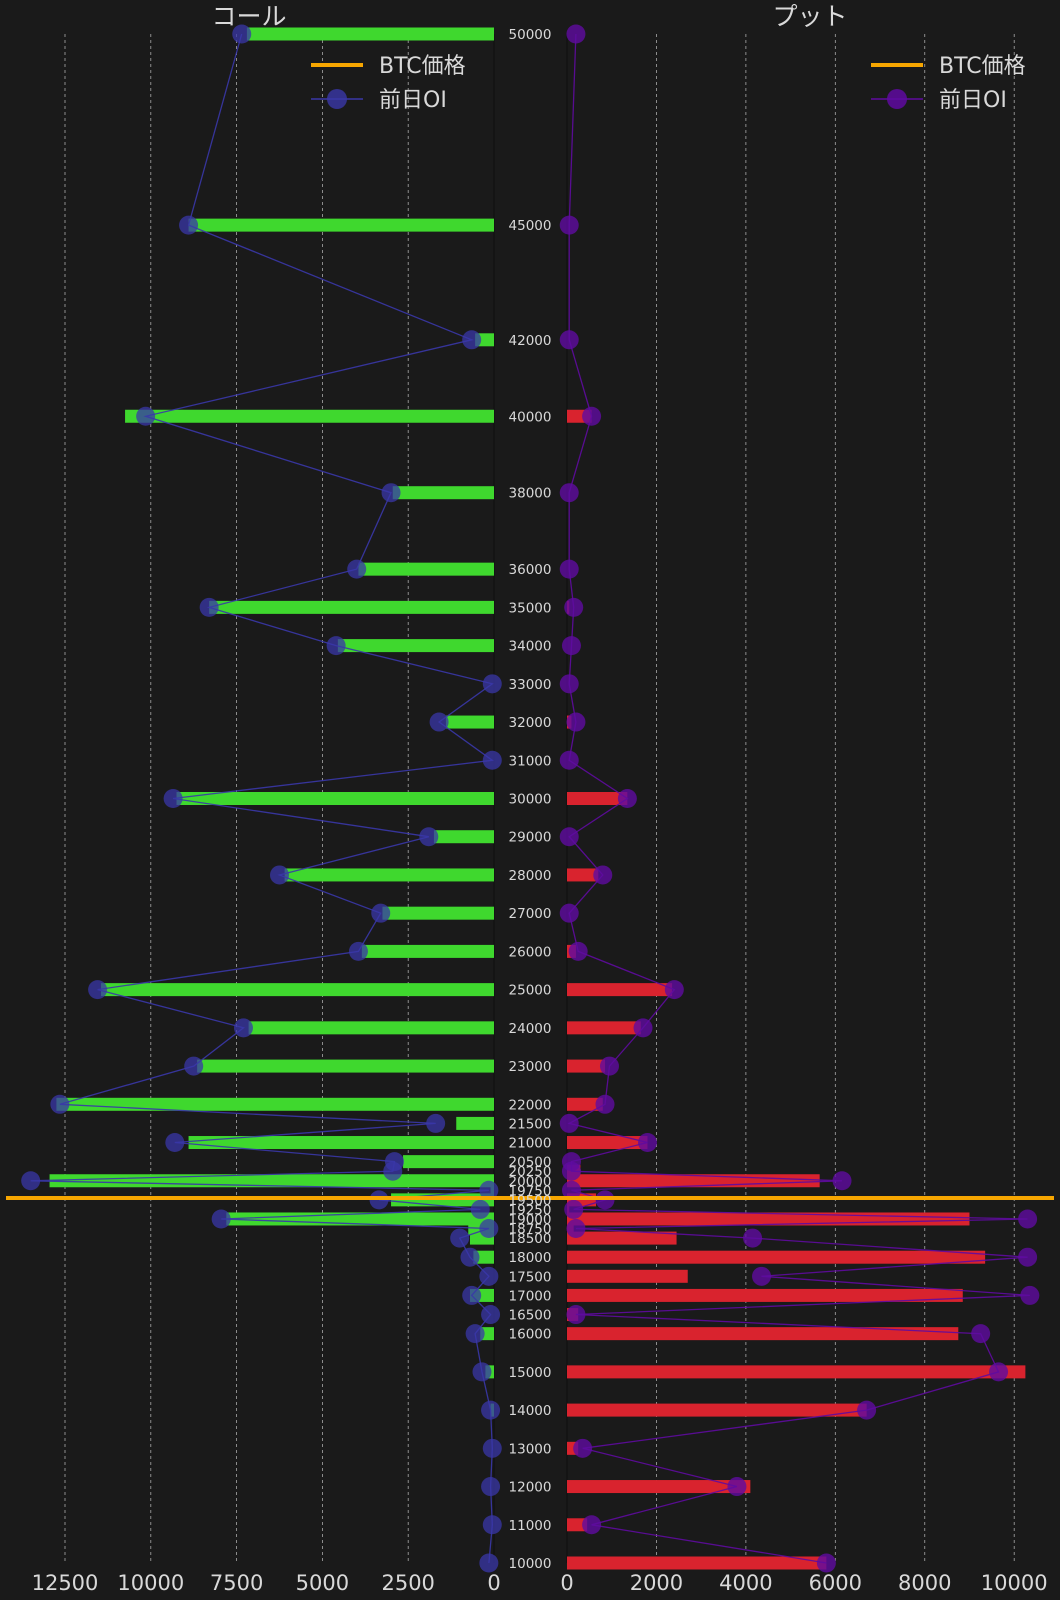 This screenshot has height=1600, width=1060. What do you see at coordinates (530, 1449) in the screenshot?
I see `strike-label-13000: 13000` at bounding box center [530, 1449].